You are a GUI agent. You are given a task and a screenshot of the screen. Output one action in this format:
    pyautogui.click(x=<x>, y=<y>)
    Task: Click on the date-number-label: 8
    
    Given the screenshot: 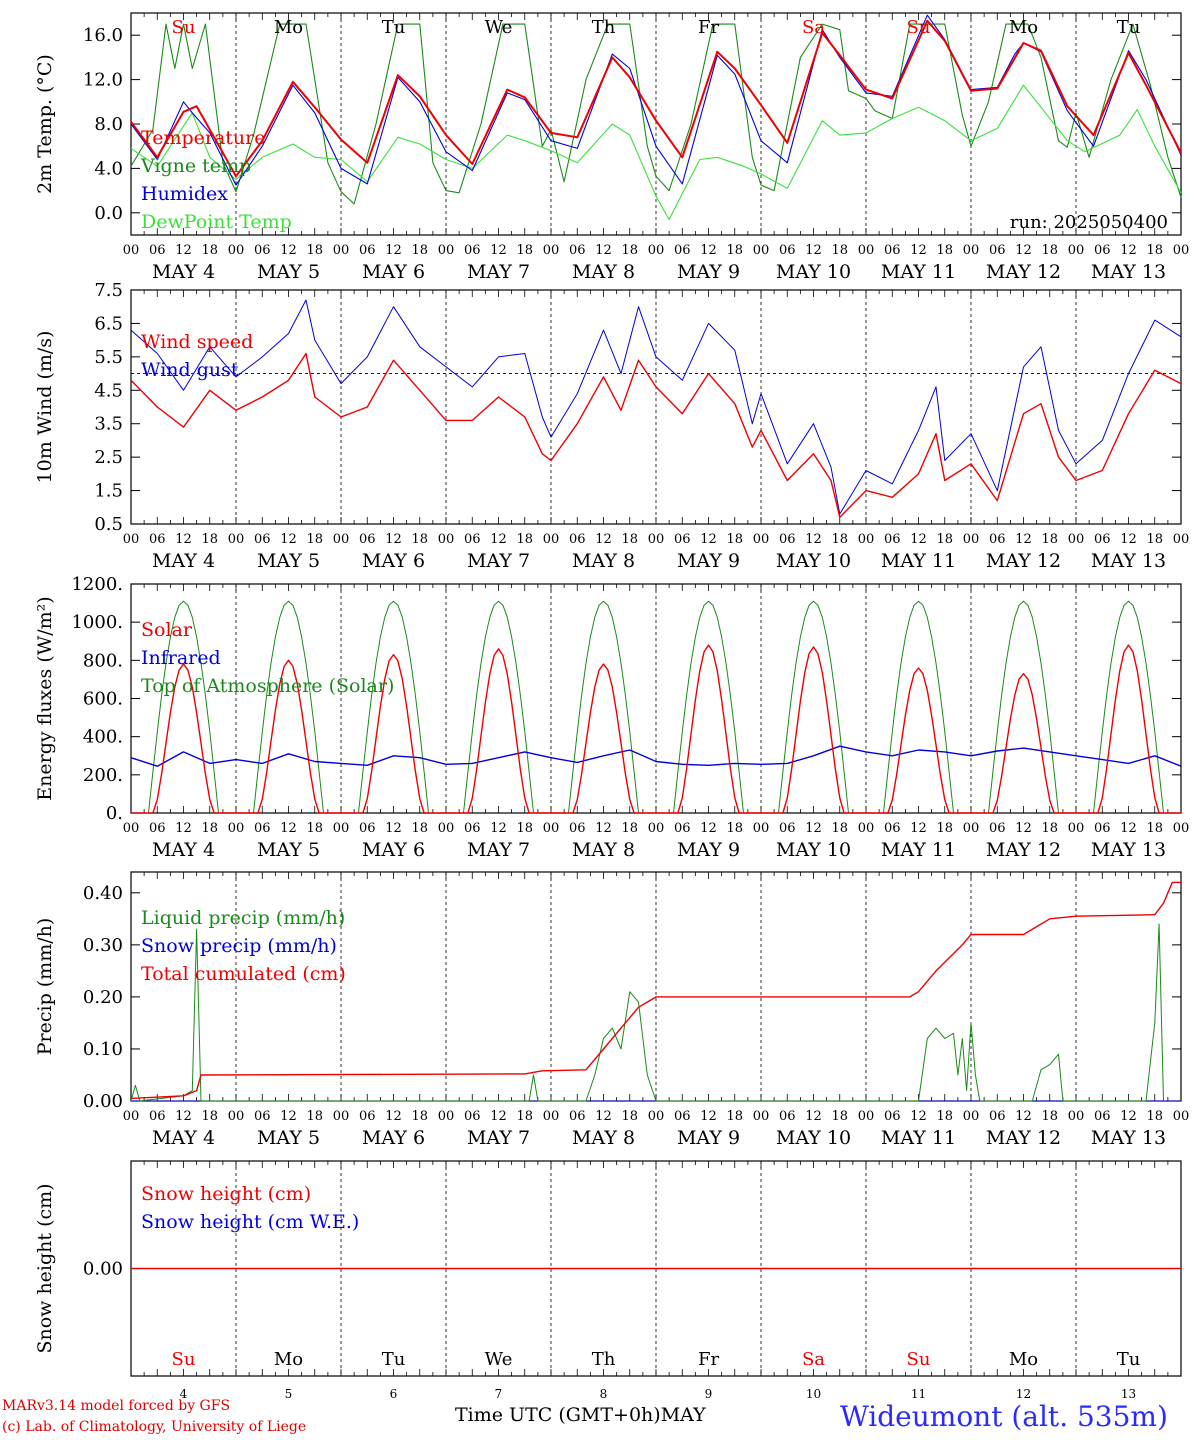 What is the action you would take?
    pyautogui.click(x=604, y=1394)
    